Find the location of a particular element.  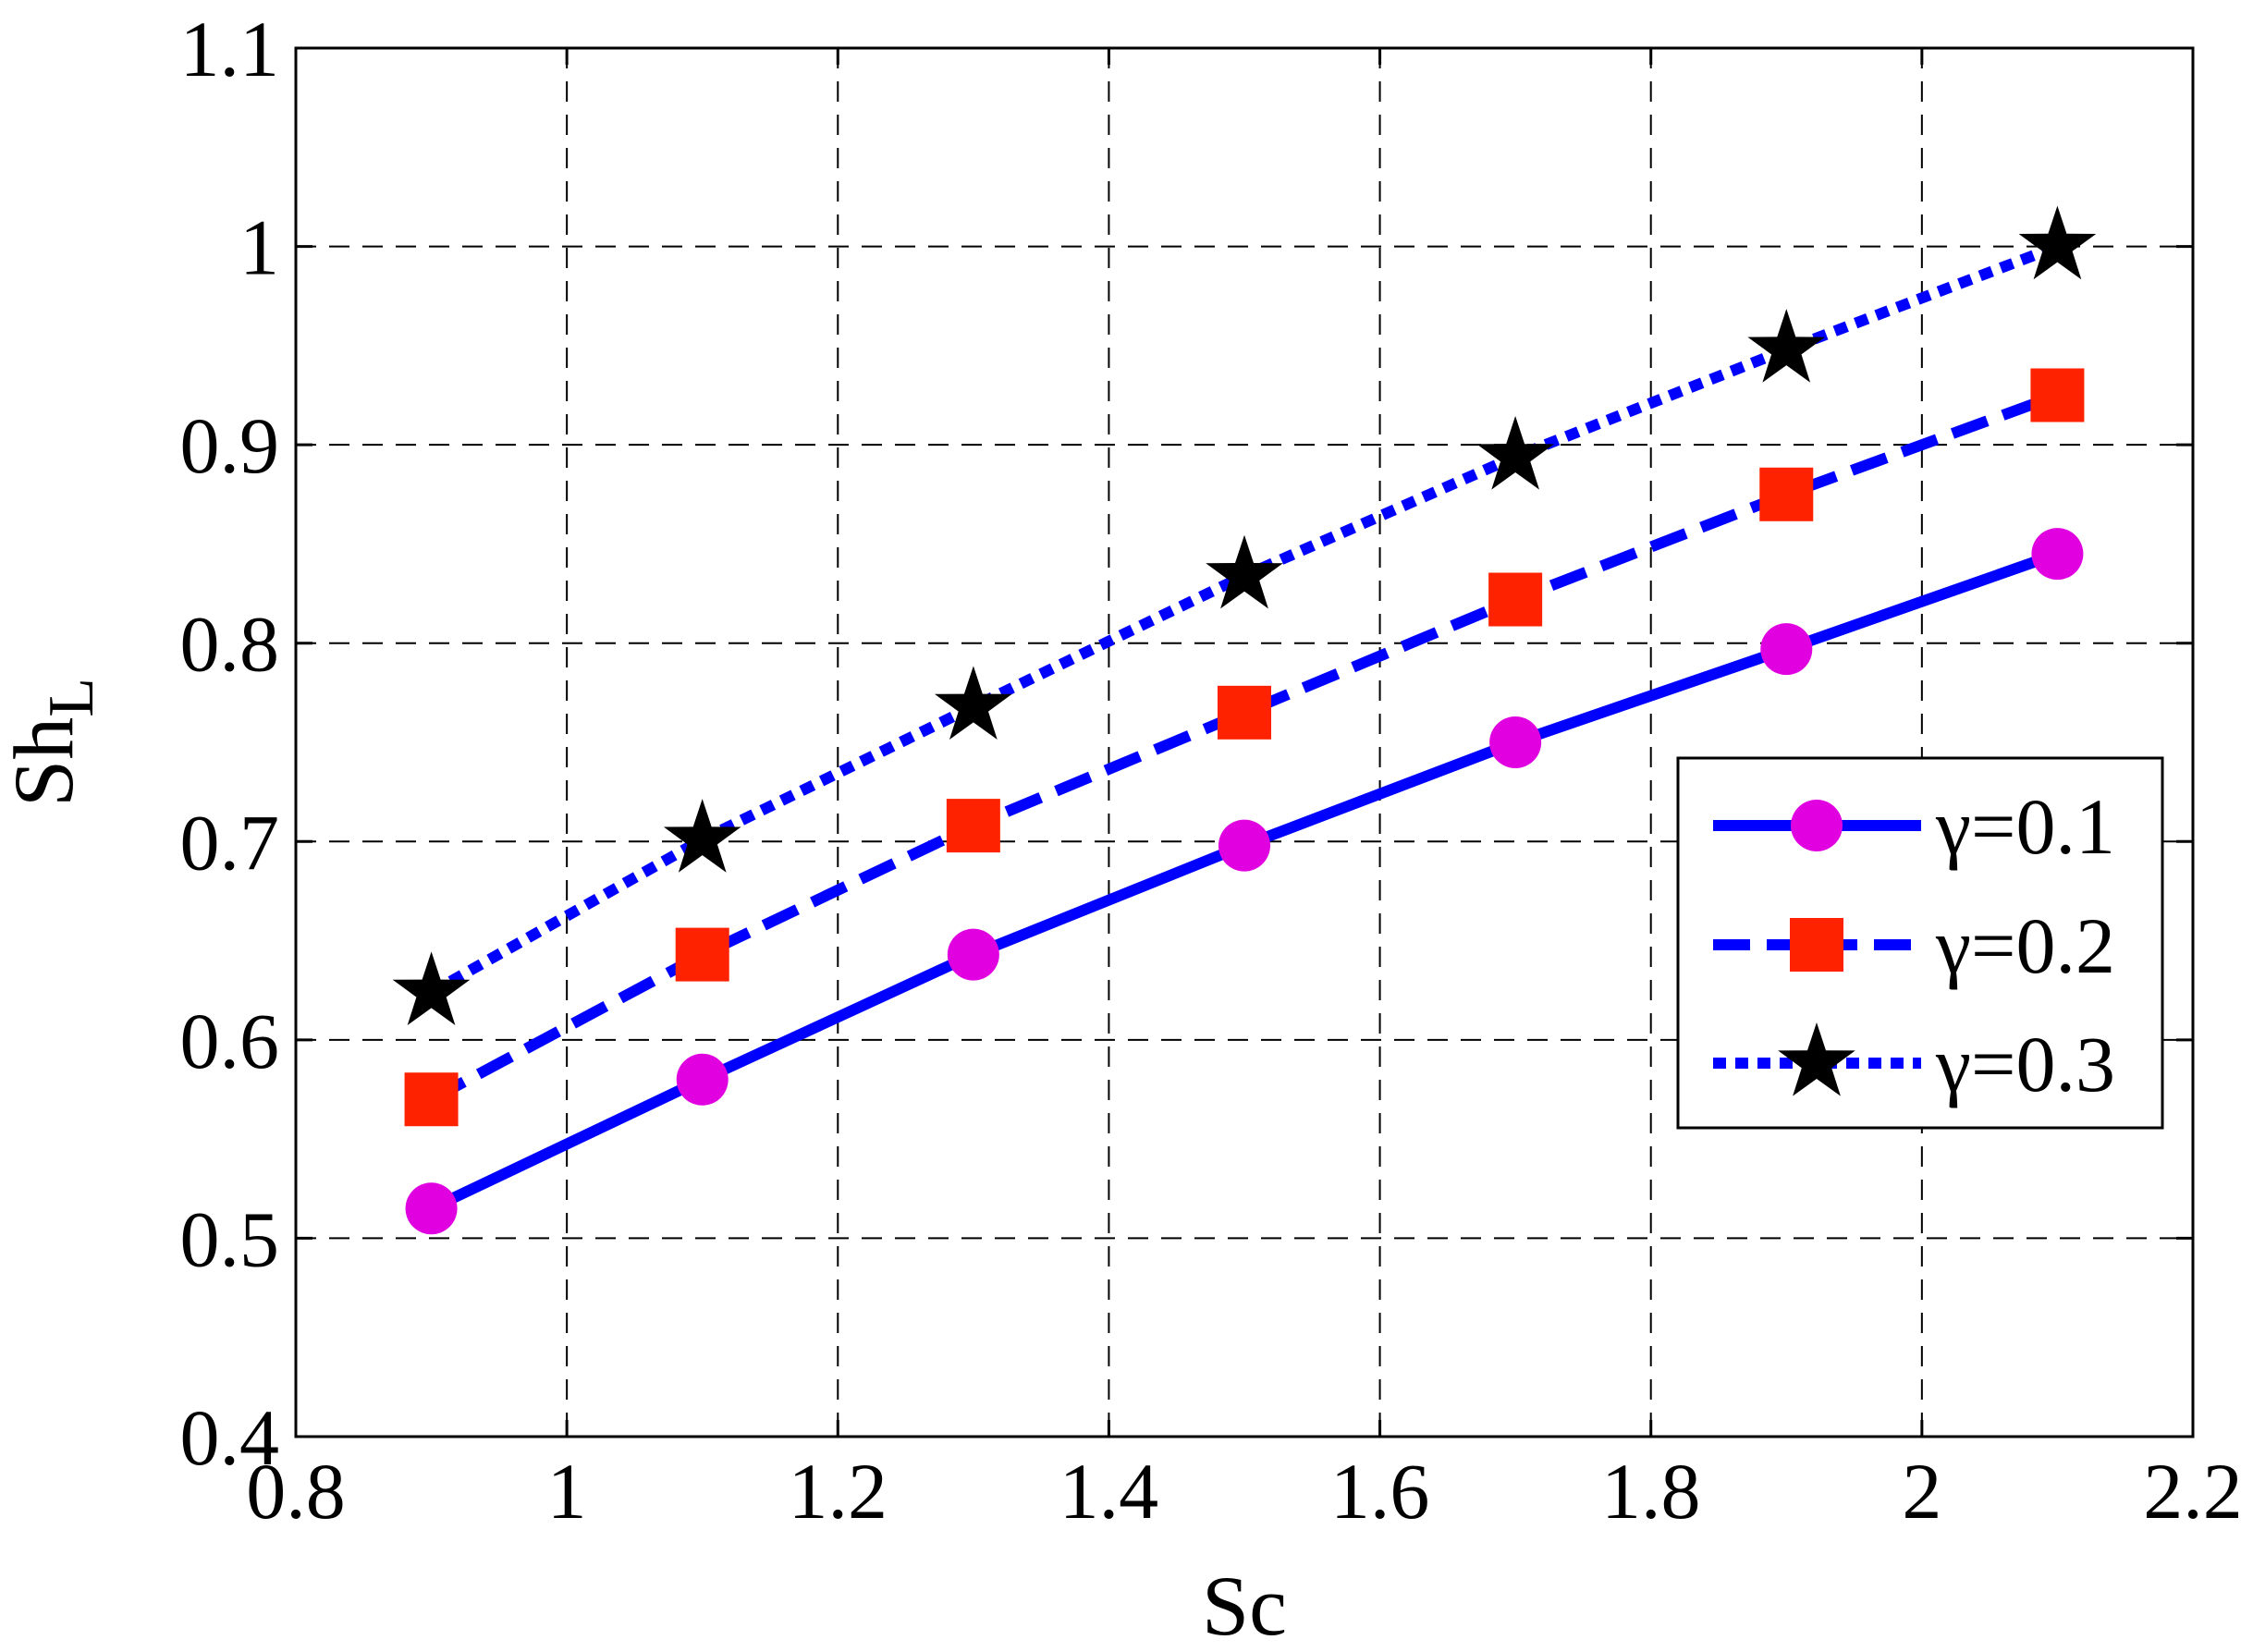

y-tick-label: 0.5 is located at coordinates (230, 1238).